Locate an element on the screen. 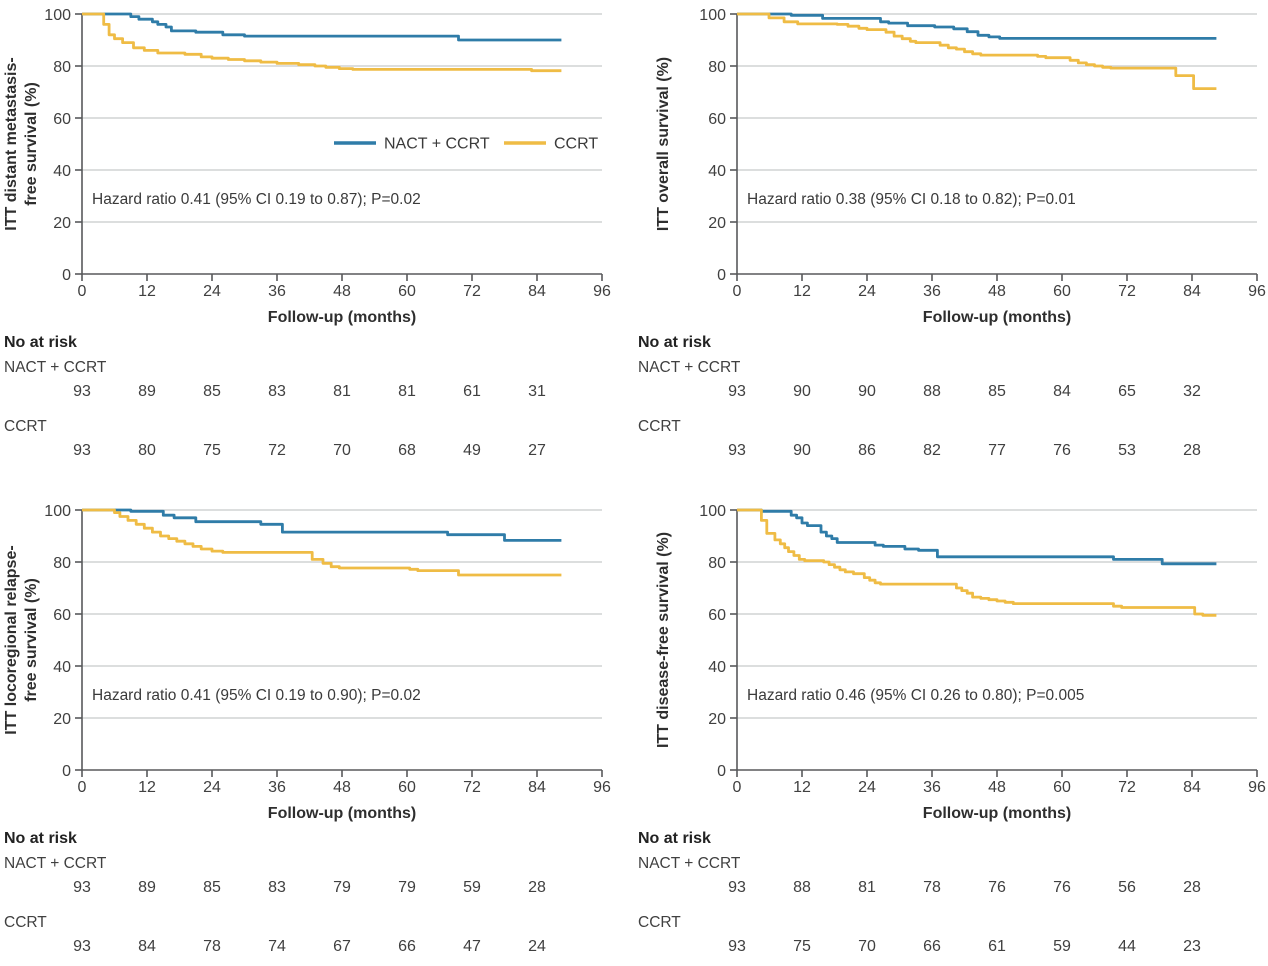 This screenshot has width=1268, height=966. risk-count: 44 is located at coordinates (1127, 946).